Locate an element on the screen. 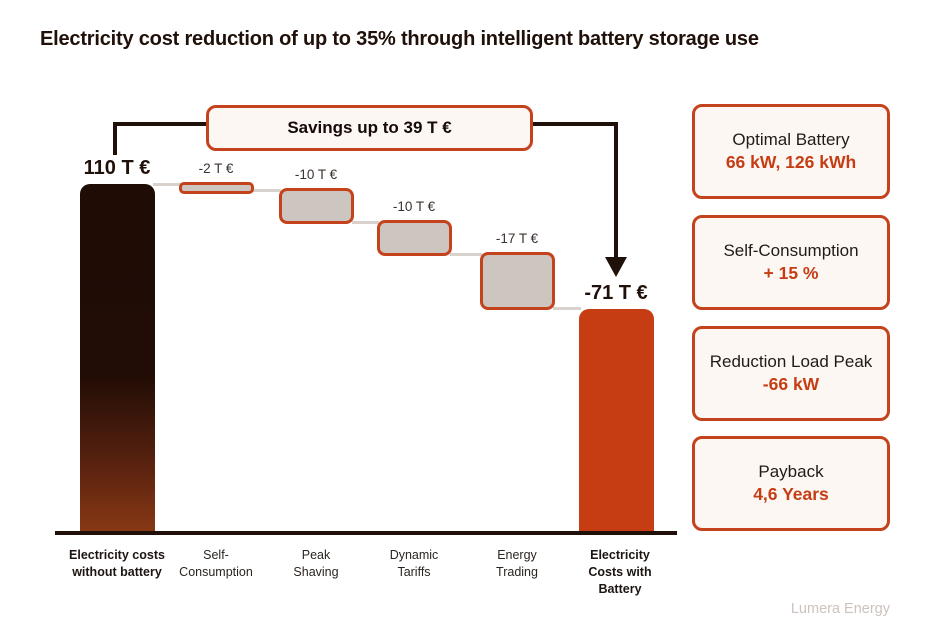 This screenshot has height=624, width=936. category-label: Self- Consumption is located at coordinates (216, 563).